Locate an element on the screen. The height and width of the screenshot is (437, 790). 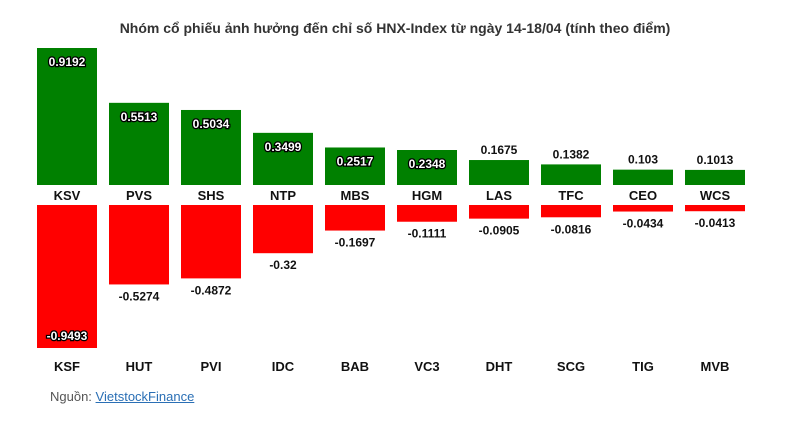
category-label-top: LAS is located at coordinates (499, 195).